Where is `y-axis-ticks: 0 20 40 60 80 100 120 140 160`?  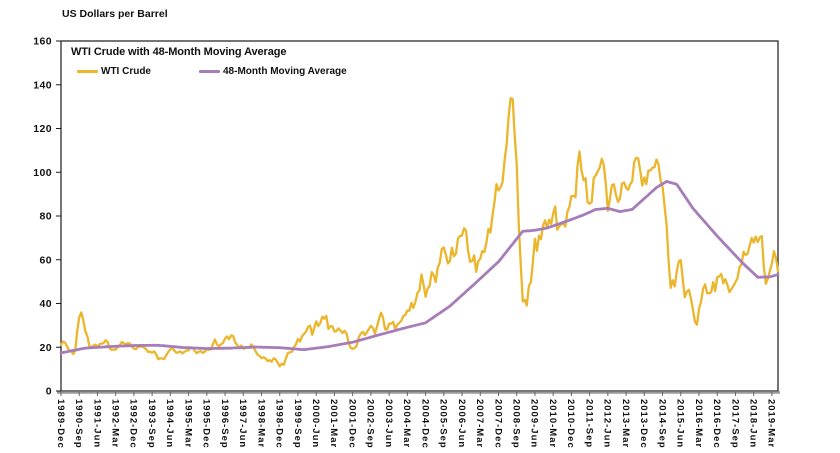
y-axis-ticks: 0 20 40 60 80 100 120 140 160 is located at coordinates (47, 217).